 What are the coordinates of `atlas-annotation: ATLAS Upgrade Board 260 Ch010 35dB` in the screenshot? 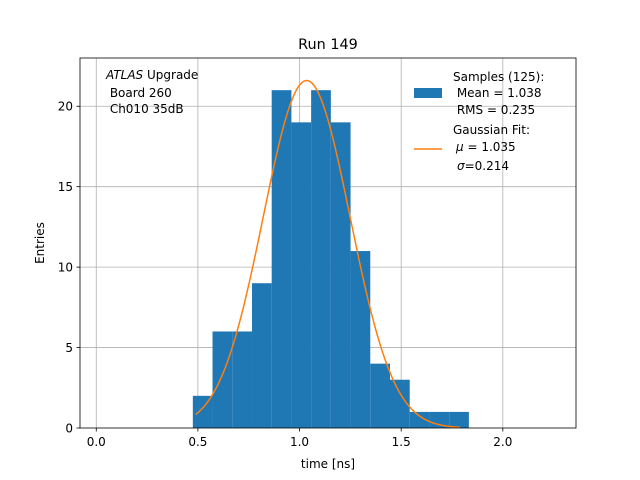 It's located at (151, 92).